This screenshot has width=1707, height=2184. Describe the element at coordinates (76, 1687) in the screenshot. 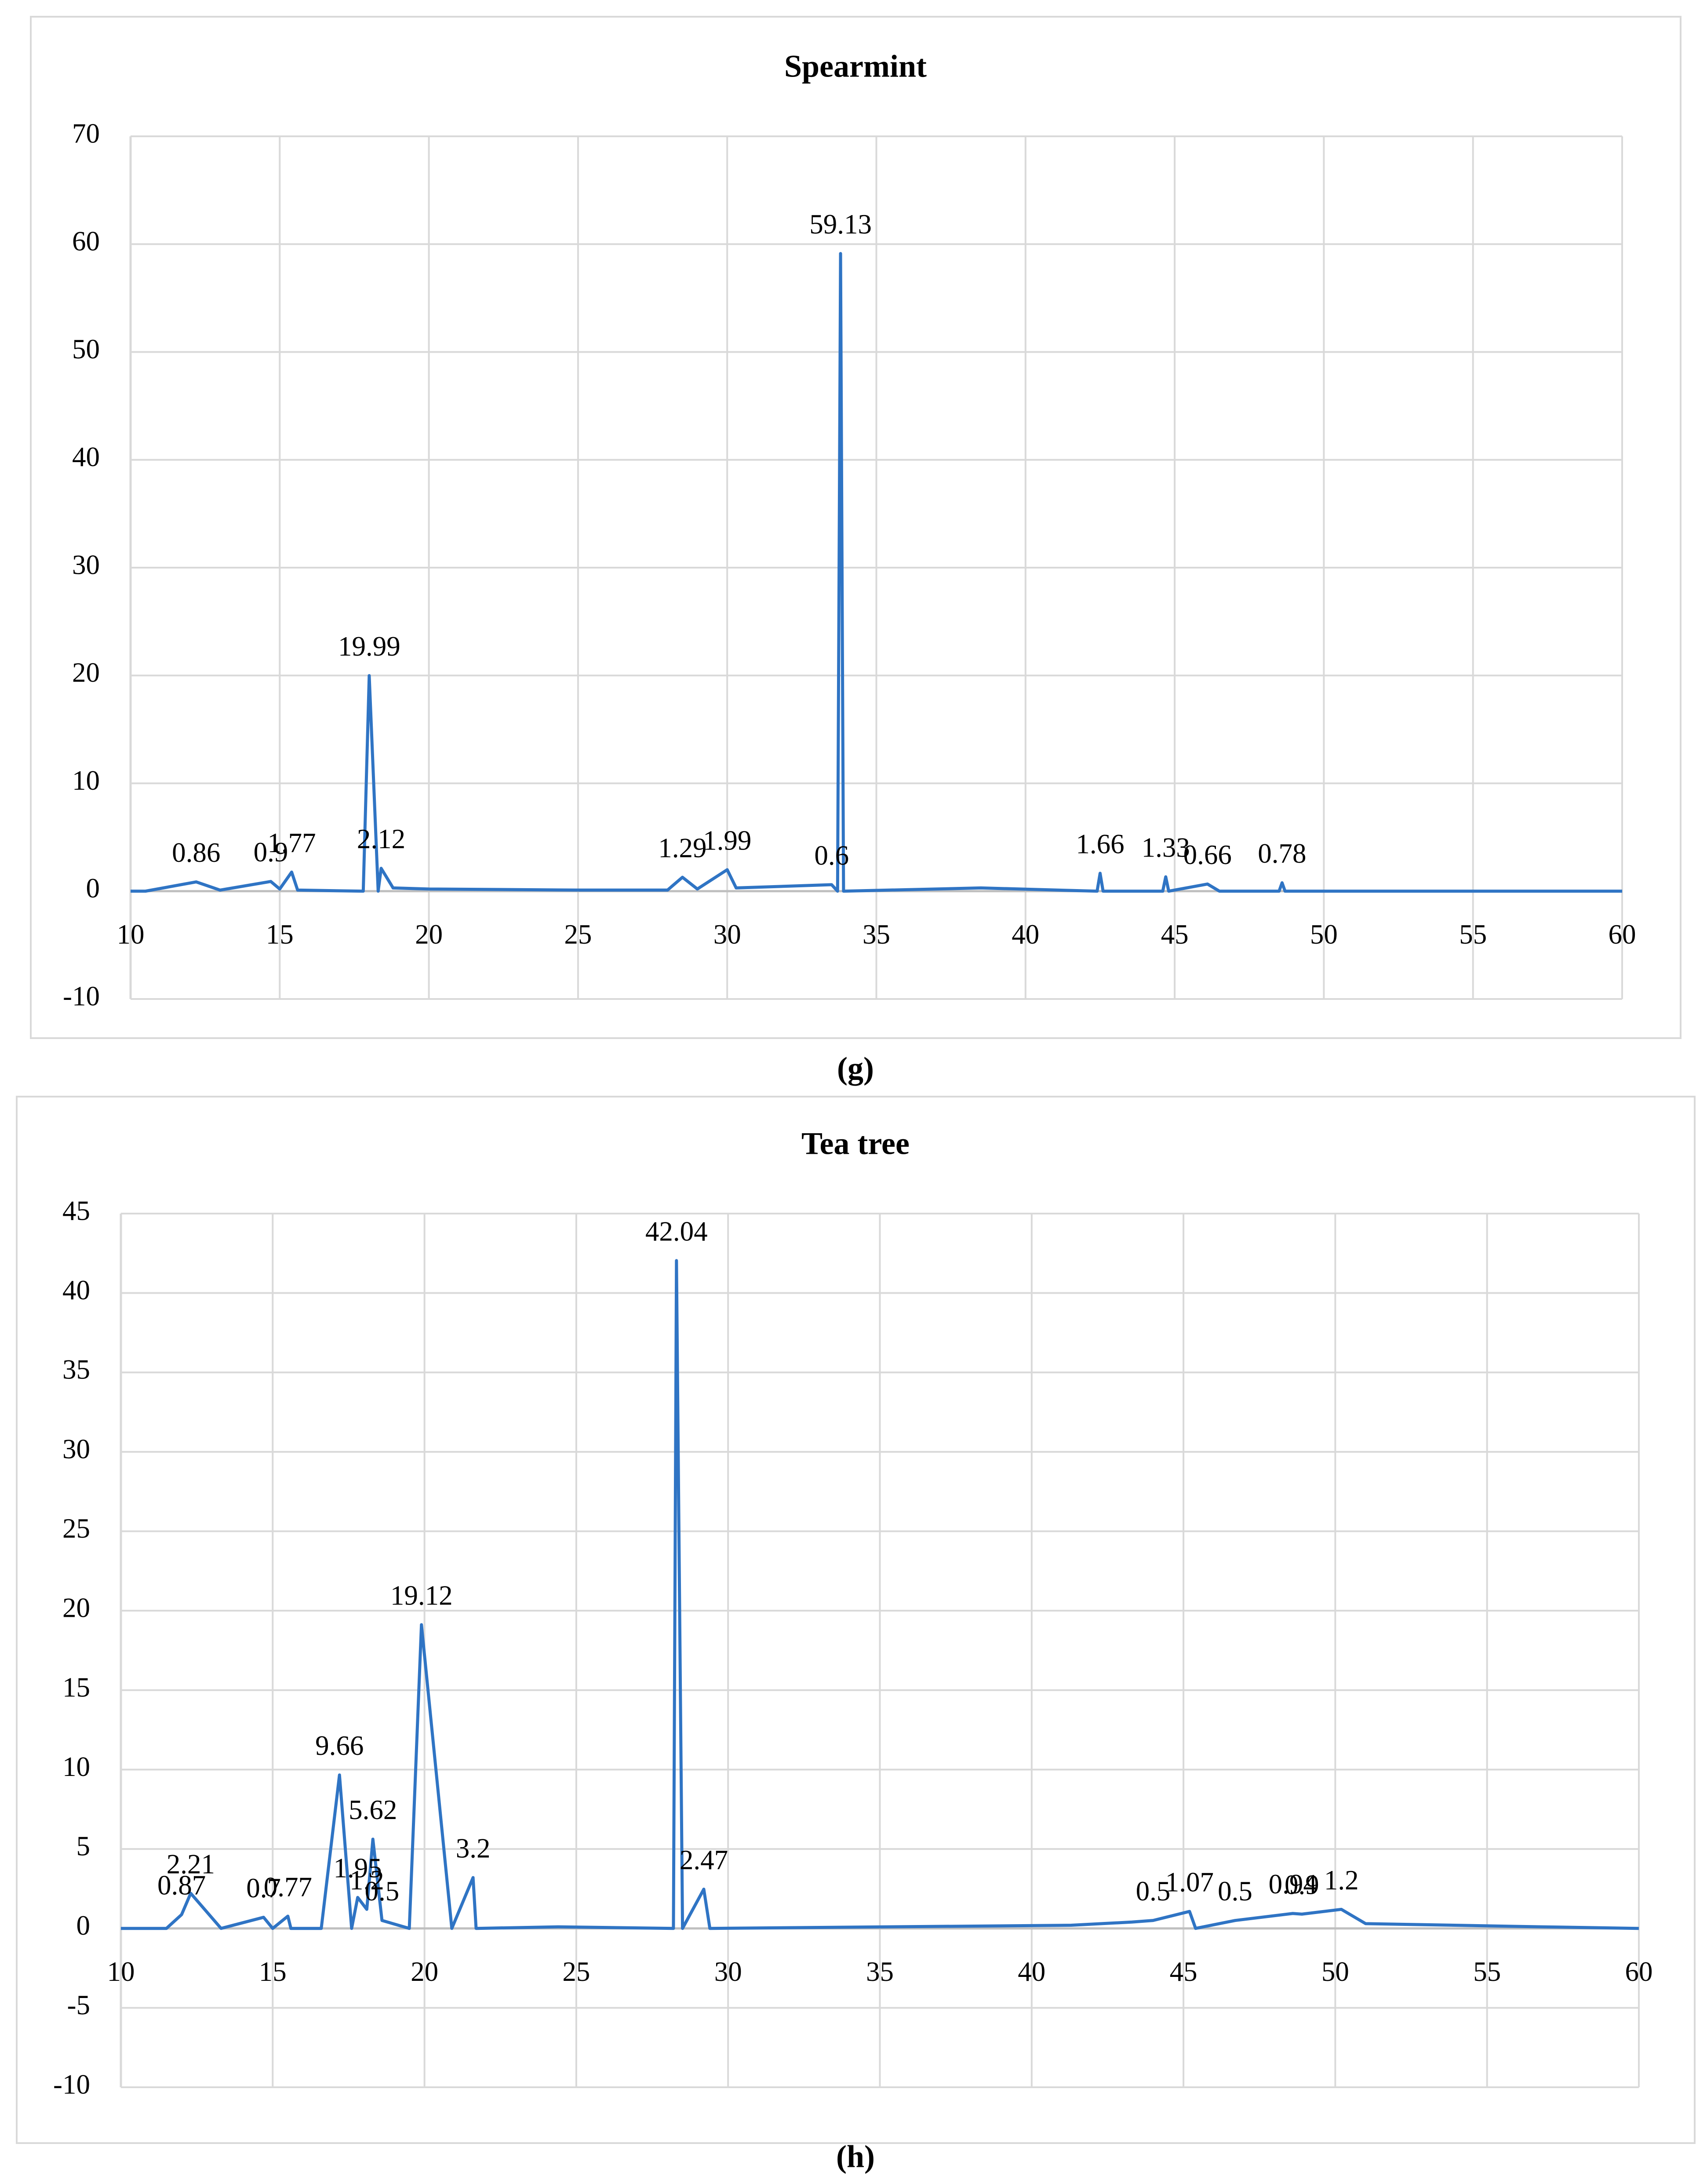

I see `y-tick-label: 15` at that location.